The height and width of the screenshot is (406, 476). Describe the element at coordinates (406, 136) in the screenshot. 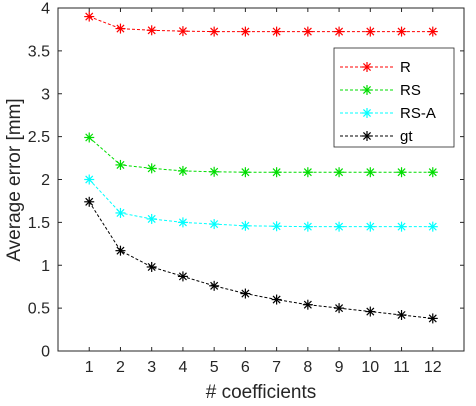

I see `legend-label: gt` at that location.